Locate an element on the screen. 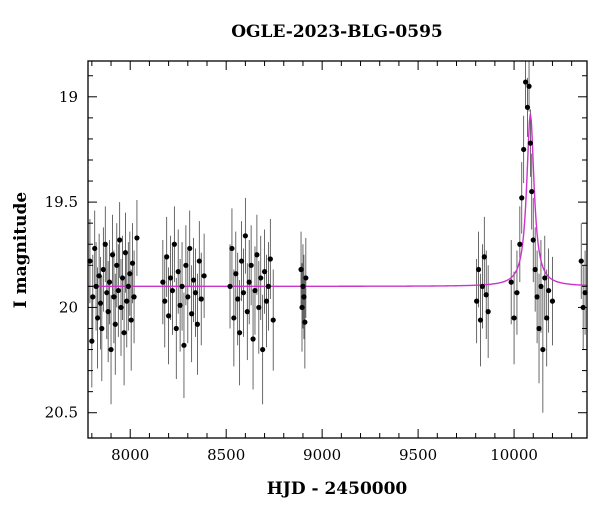  x-tick-label: 10000 is located at coordinates (514, 455).